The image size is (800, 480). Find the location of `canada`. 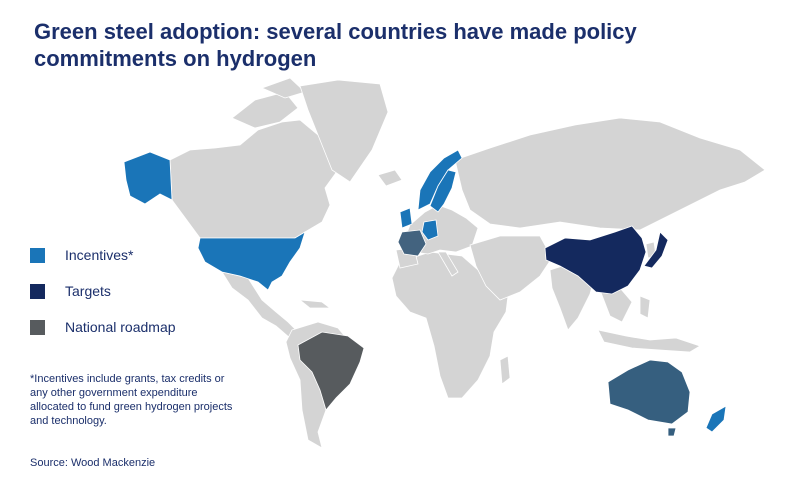

canada is located at coordinates (254, 179).